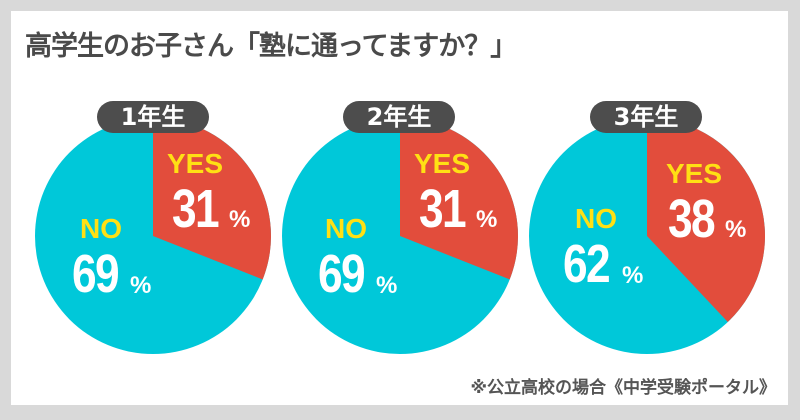 Image resolution: width=800 pixels, height=420 pixels. Describe the element at coordinates (399, 117) in the screenshot. I see `grade-badge-2: 2年生` at that location.